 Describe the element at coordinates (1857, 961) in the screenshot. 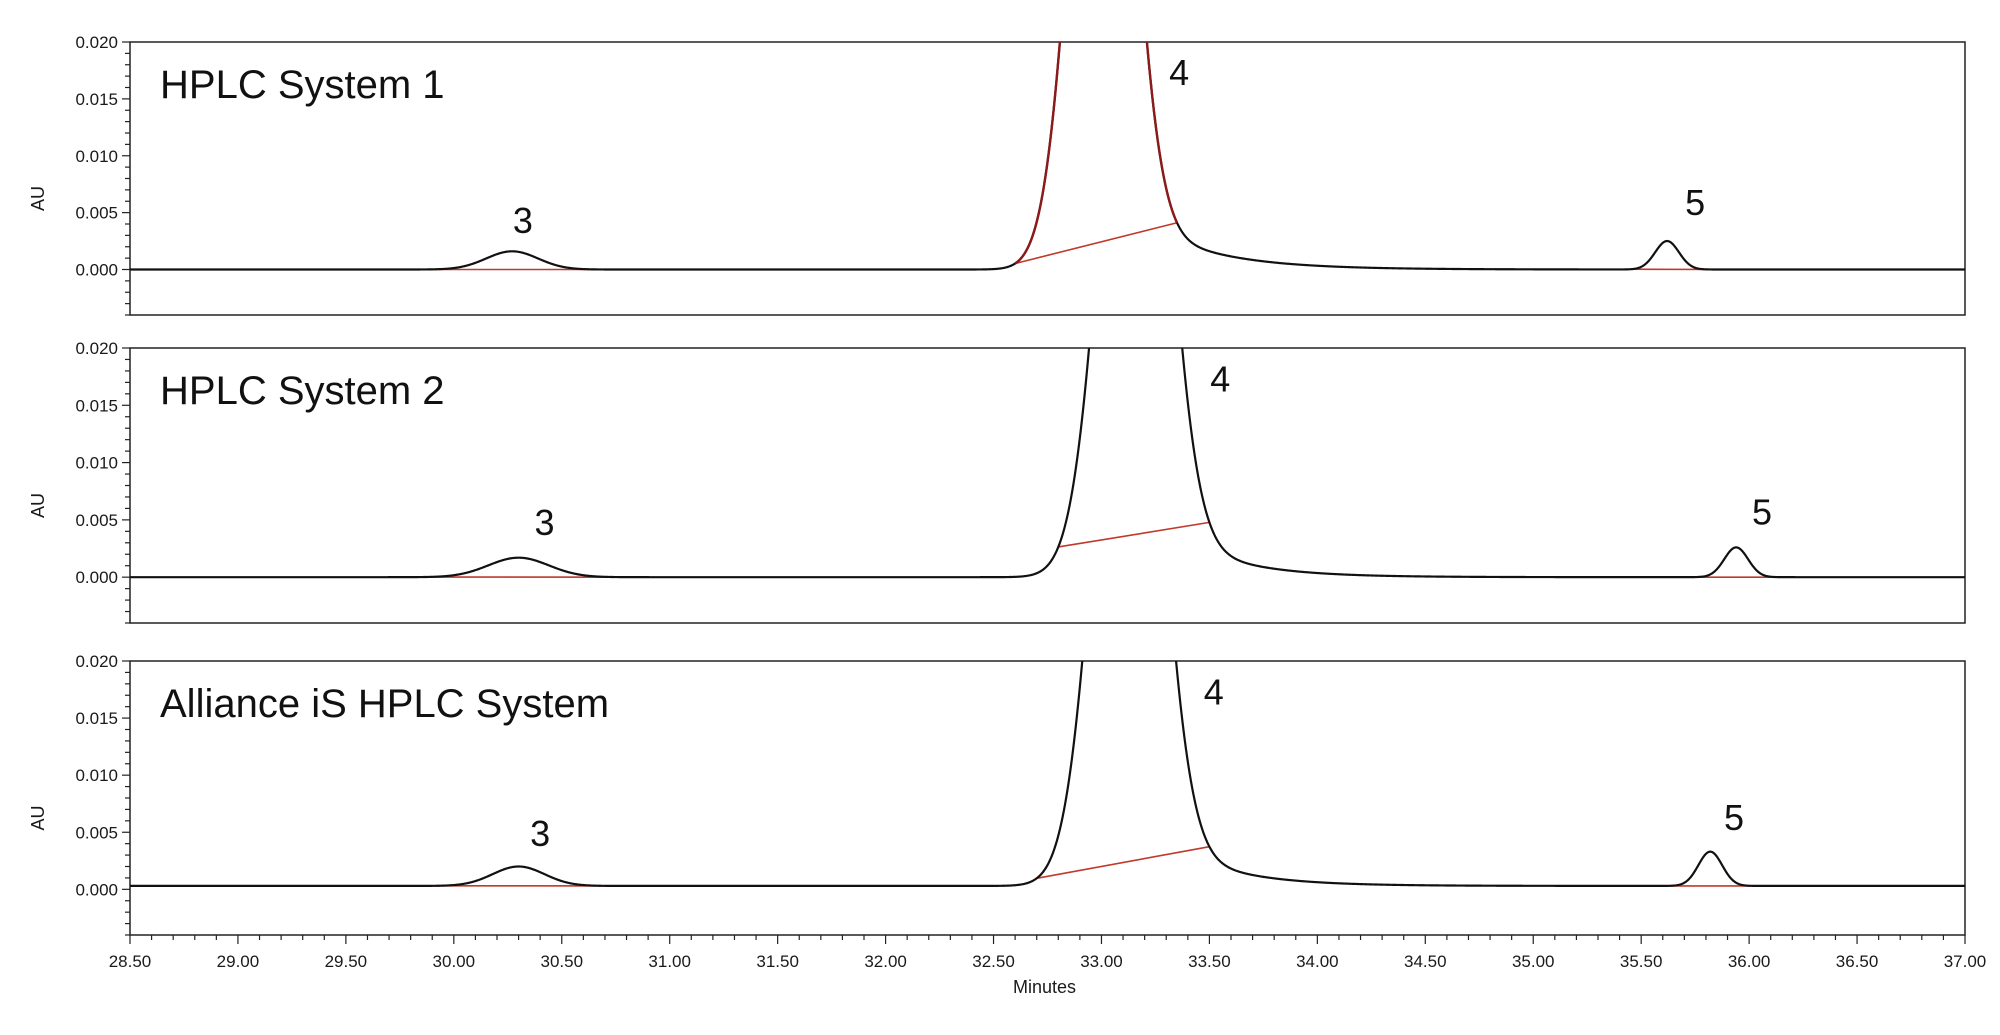

I see `x-tick-label: 36.50` at that location.